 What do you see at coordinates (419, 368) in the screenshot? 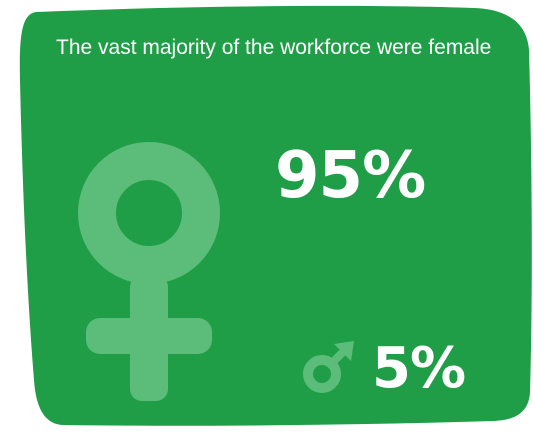
I see `male-percentage: 5%` at bounding box center [419, 368].